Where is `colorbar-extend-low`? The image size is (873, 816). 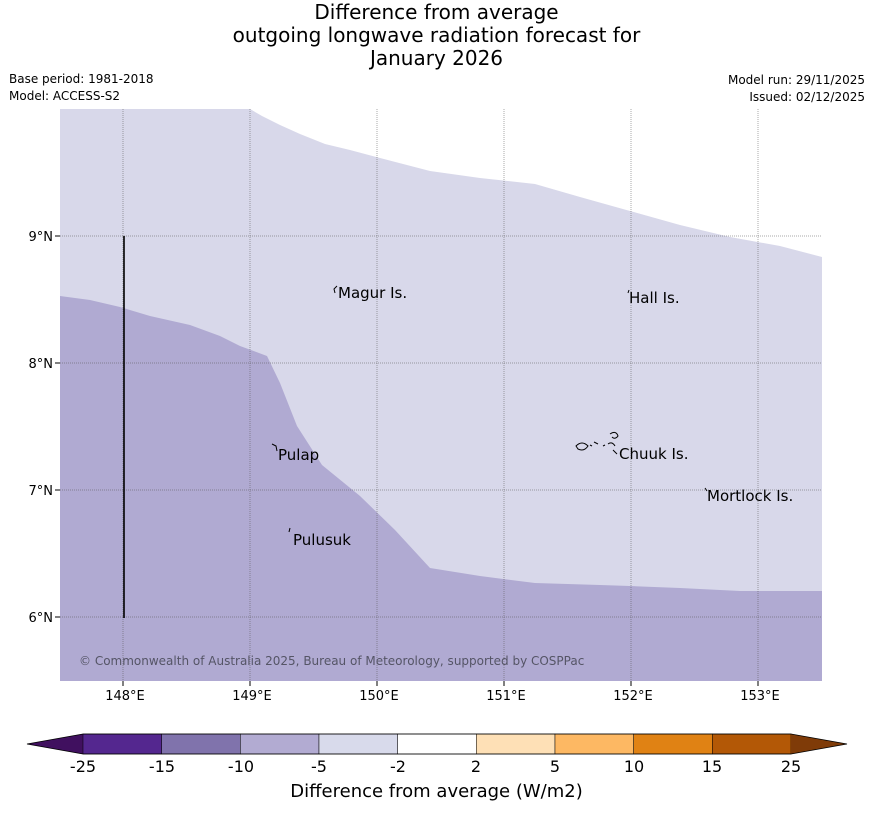
colorbar-extend-low is located at coordinates (55, 744).